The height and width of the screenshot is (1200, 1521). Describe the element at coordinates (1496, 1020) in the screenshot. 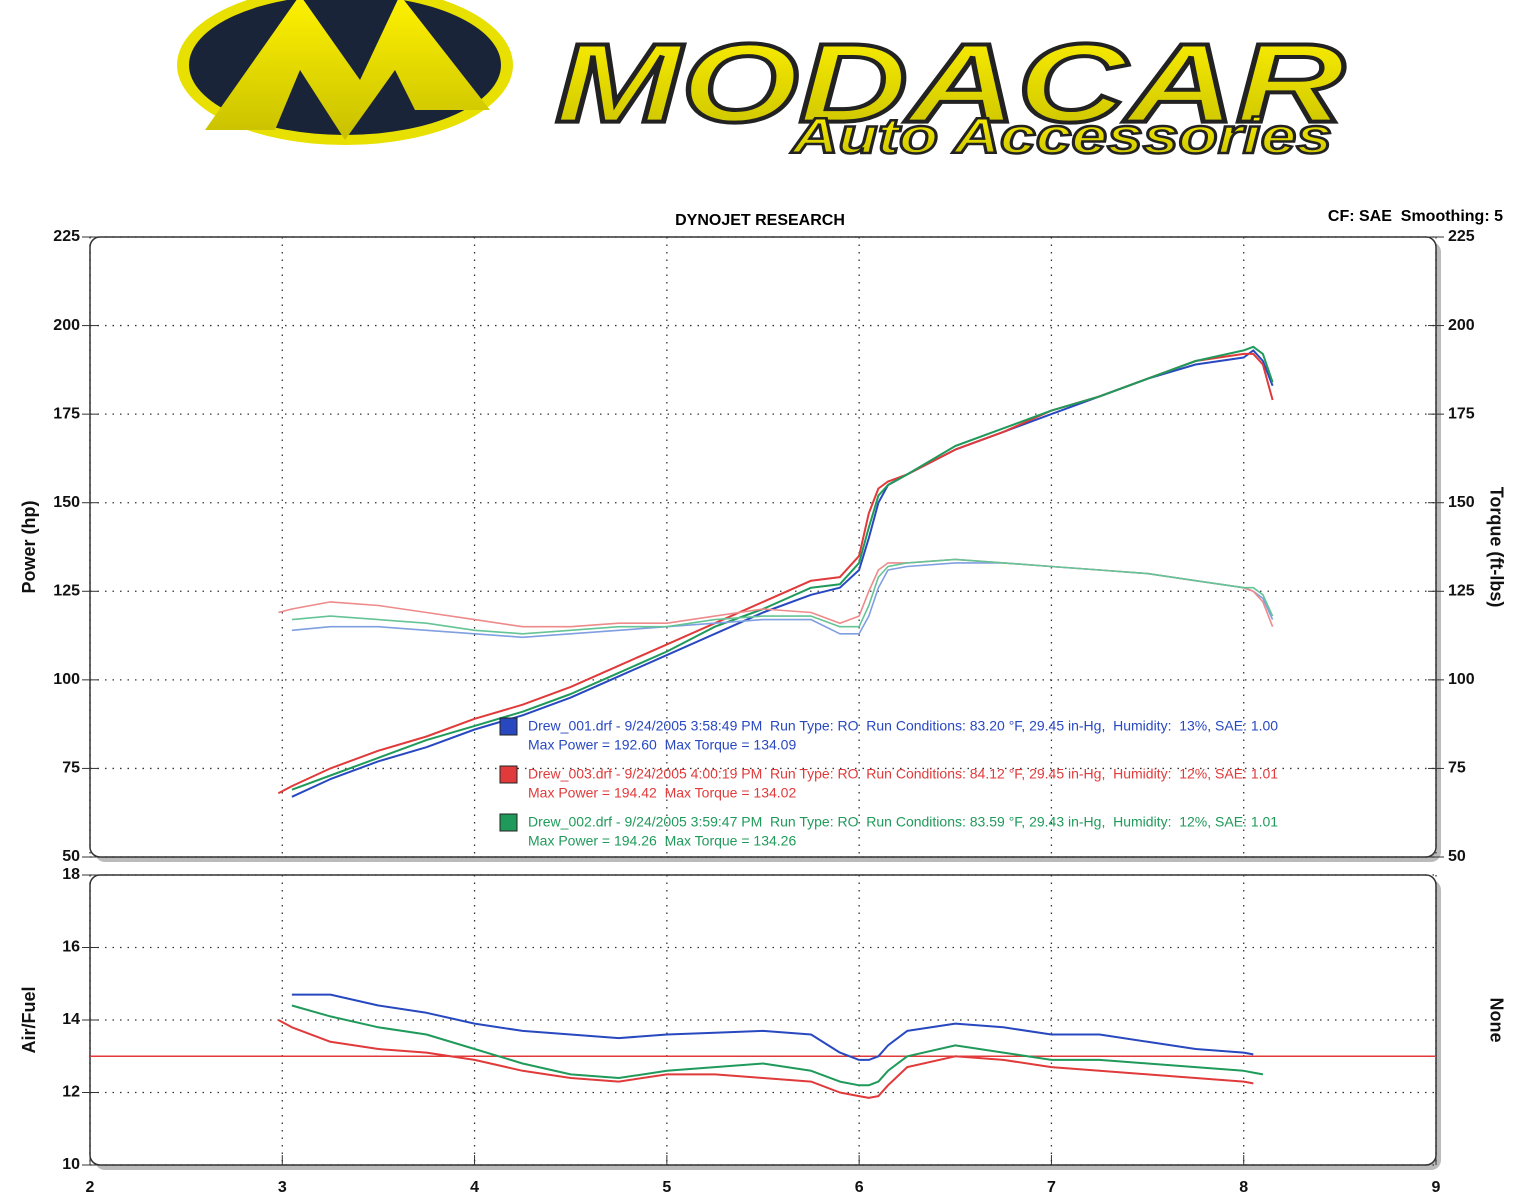

I see `y2-axis-title: None` at that location.